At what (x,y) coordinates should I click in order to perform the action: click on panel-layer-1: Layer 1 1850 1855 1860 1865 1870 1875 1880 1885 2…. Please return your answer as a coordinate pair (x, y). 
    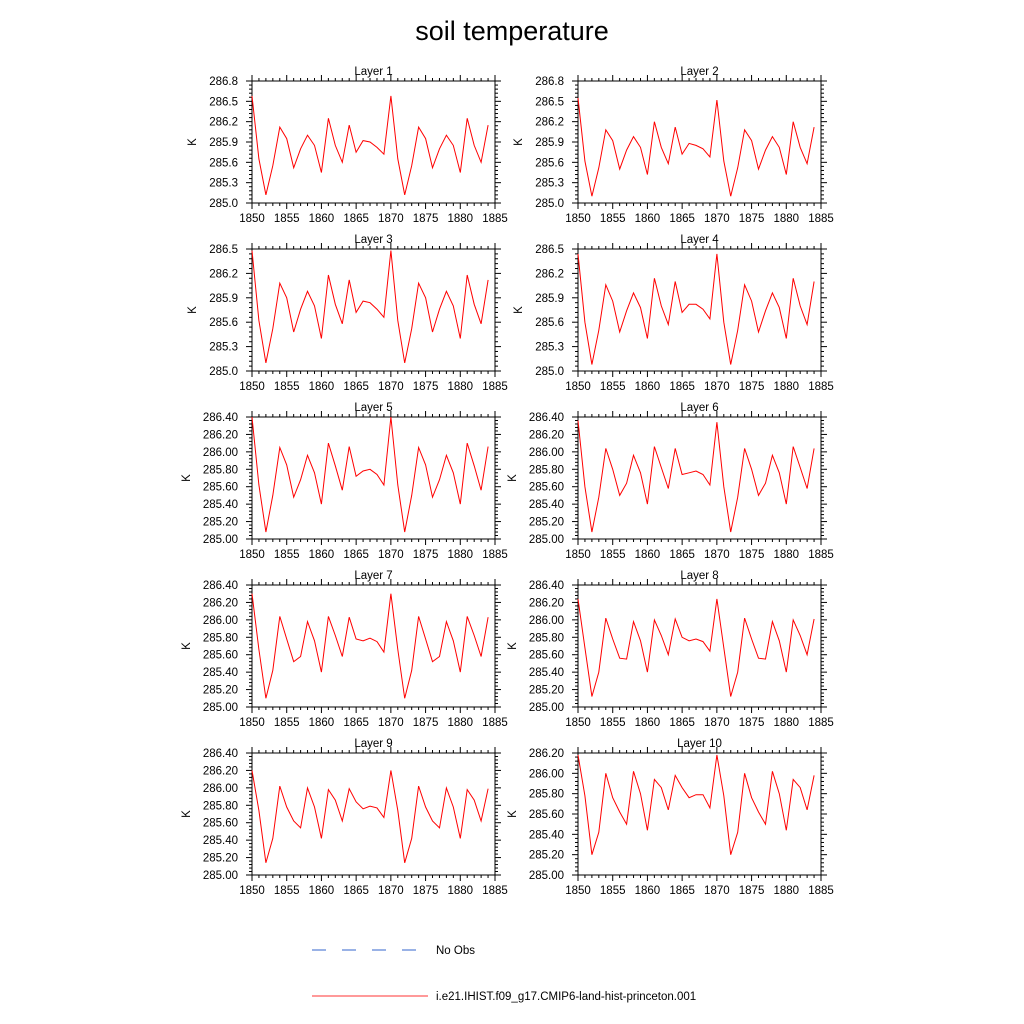
    Looking at the image, I should click on (347, 145).